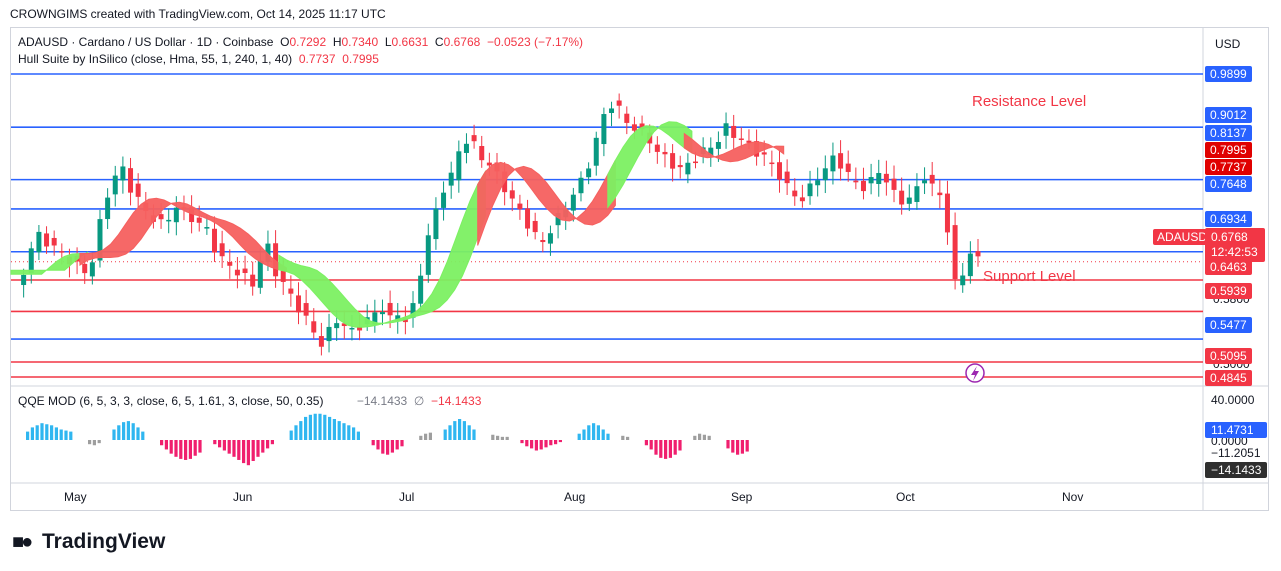 Image resolution: width=1281 pixels, height=571 pixels. What do you see at coordinates (1228, 167) in the screenshot?
I see `hull-tag-07737: 0.7737` at bounding box center [1228, 167].